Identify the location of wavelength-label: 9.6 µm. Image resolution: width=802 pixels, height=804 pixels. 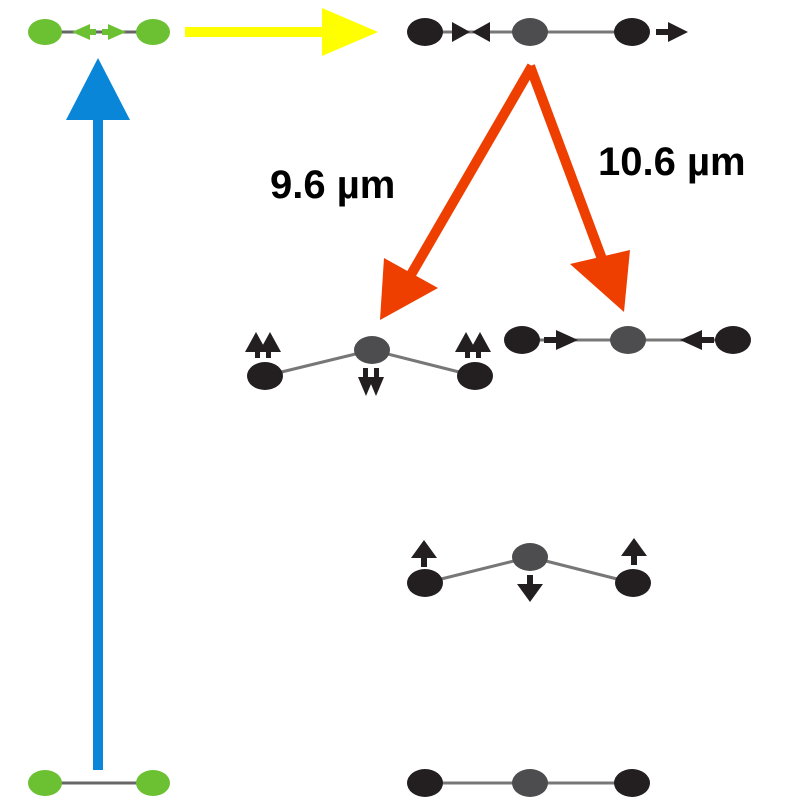
(332, 185).